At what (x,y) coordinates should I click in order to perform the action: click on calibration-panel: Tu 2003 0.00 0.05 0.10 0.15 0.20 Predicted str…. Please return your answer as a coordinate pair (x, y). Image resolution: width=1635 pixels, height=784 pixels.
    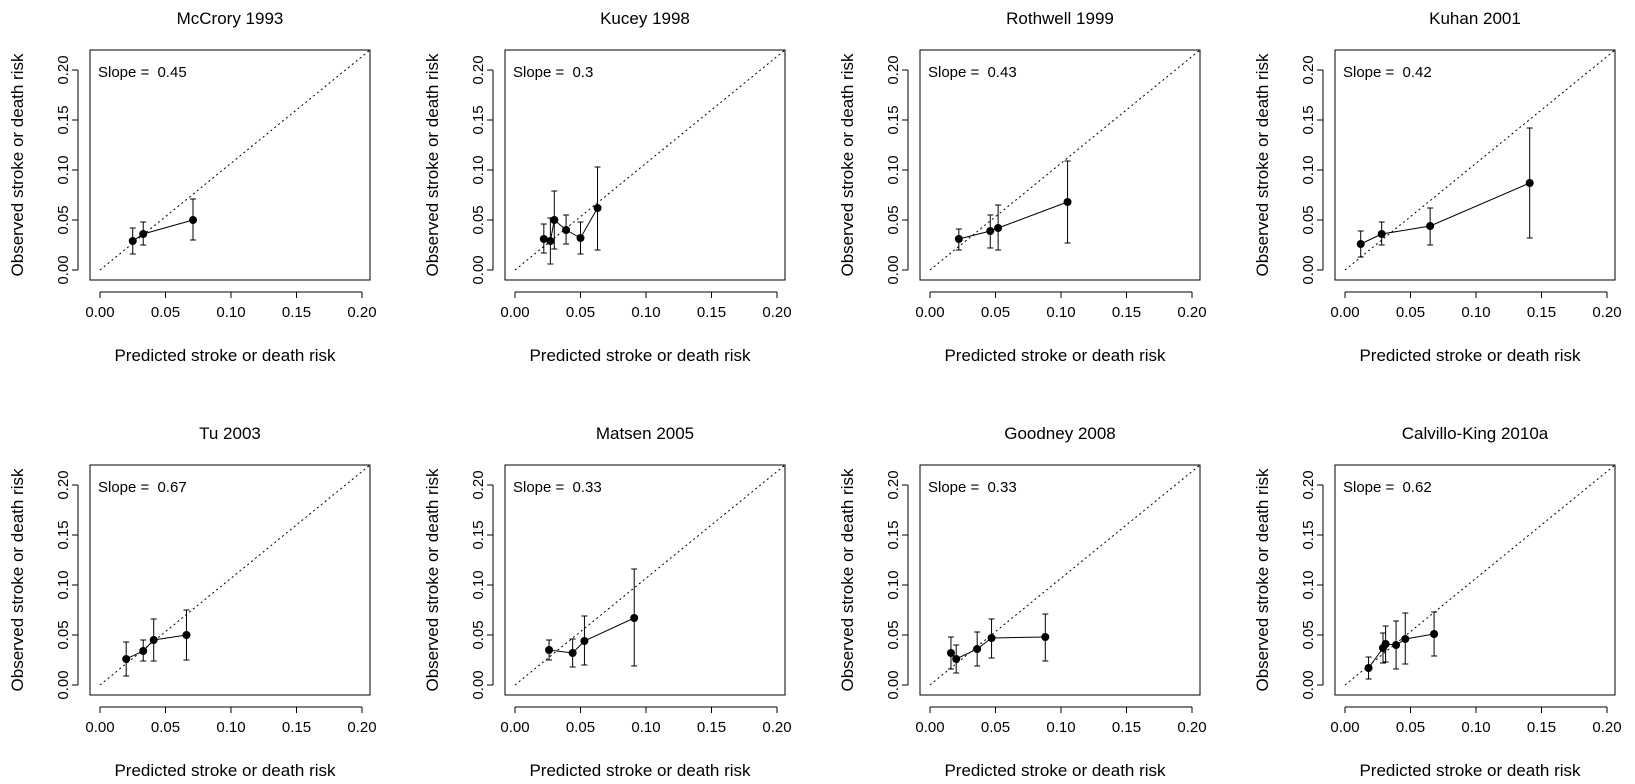
    Looking at the image, I should click on (192, 602).